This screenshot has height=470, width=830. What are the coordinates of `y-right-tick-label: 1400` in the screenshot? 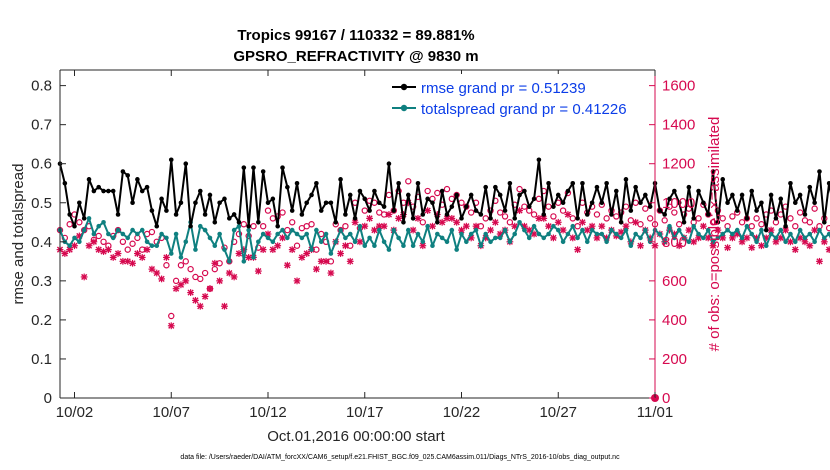 It's located at (678, 125).